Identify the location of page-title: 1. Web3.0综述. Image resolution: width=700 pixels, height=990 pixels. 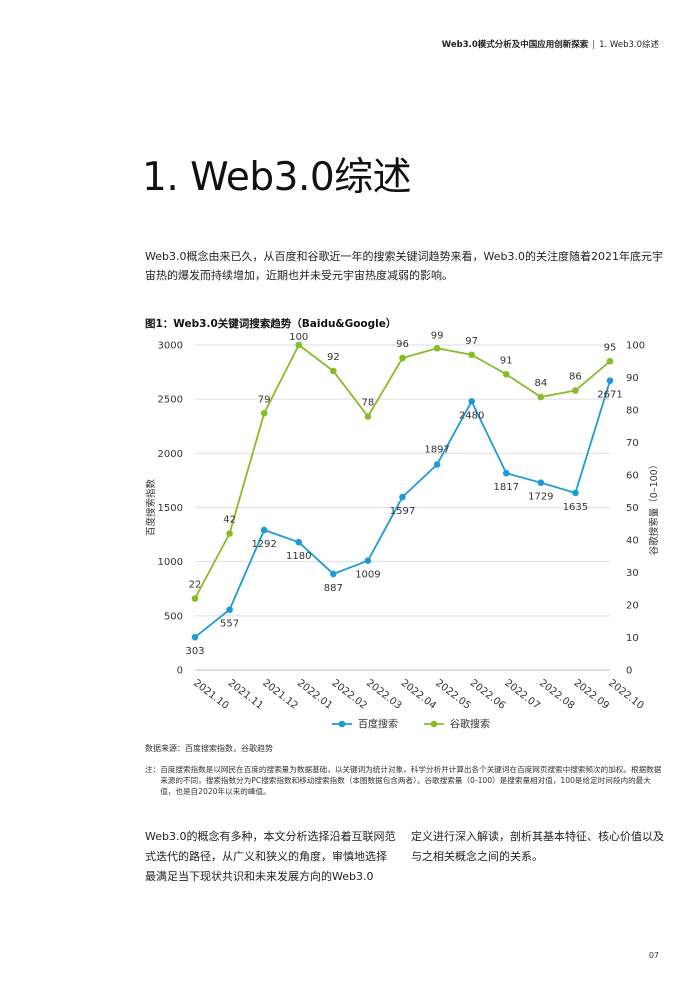
(277, 177).